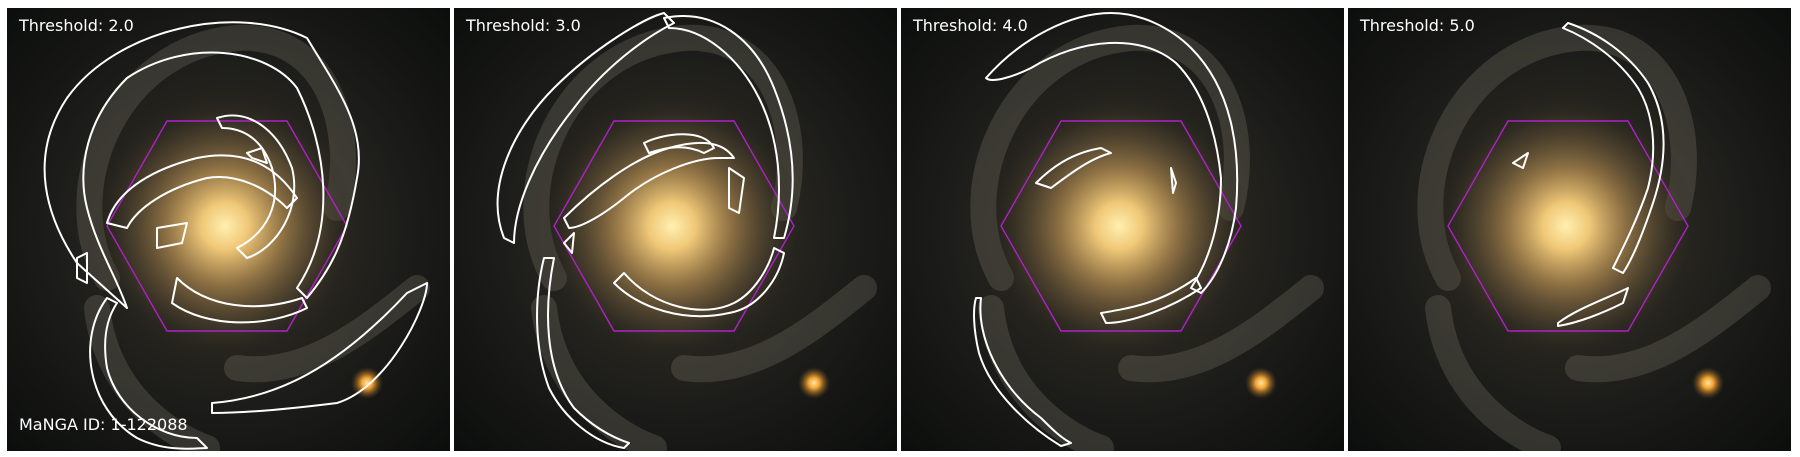  What do you see at coordinates (1417, 26) in the screenshot?
I see `threshold-label: Threshold: 5.0` at bounding box center [1417, 26].